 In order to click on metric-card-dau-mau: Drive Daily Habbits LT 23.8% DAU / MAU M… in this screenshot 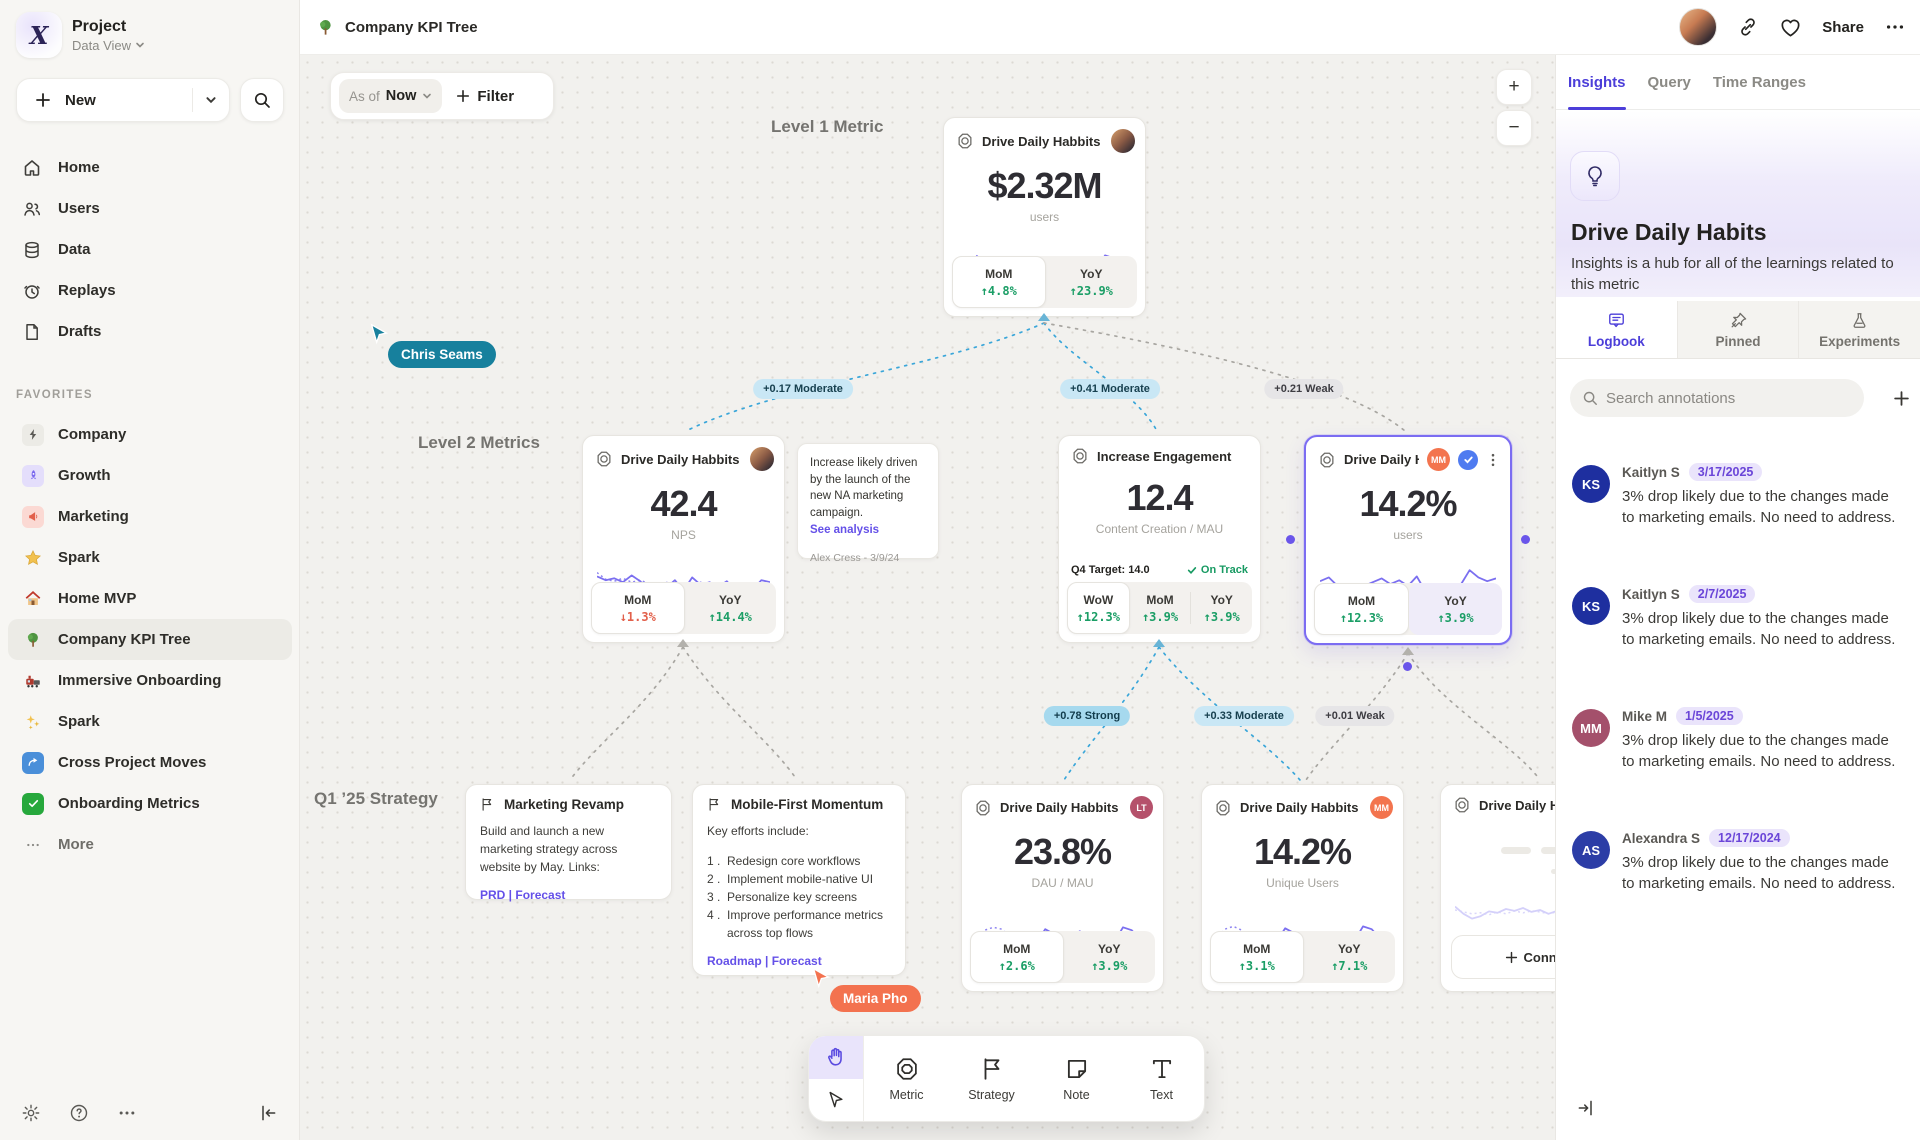, I will do `click(1062, 888)`.